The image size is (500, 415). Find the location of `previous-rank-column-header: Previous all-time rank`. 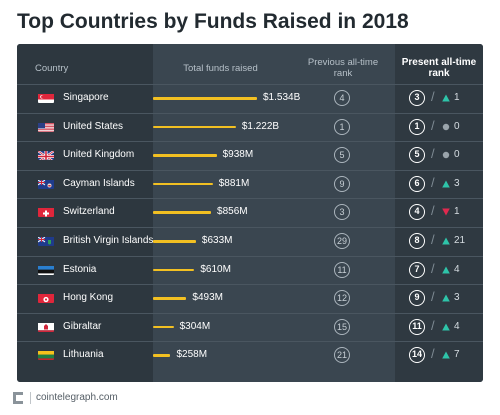

previous-rank-column-header: Previous all-time rank is located at coordinates (343, 68).